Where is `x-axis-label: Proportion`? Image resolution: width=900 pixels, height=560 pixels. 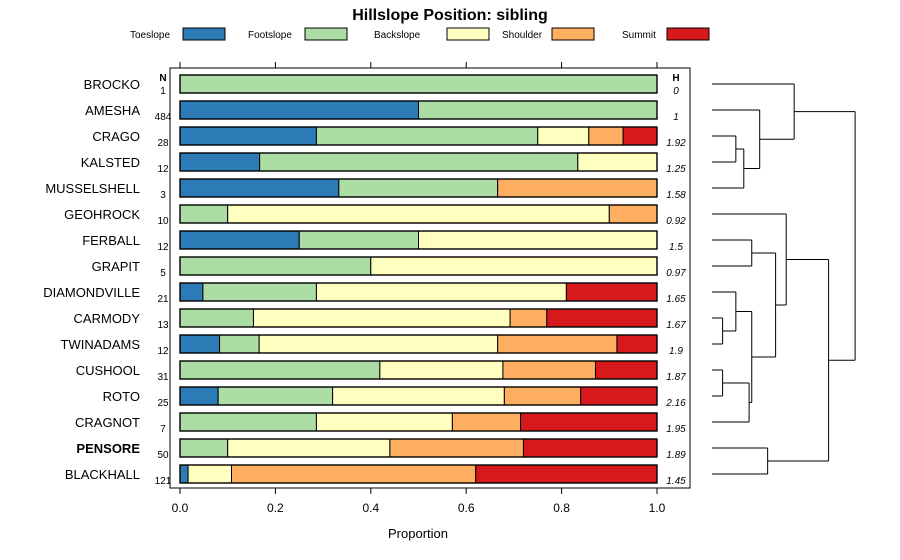
x-axis-label: Proportion is located at coordinates (418, 533).